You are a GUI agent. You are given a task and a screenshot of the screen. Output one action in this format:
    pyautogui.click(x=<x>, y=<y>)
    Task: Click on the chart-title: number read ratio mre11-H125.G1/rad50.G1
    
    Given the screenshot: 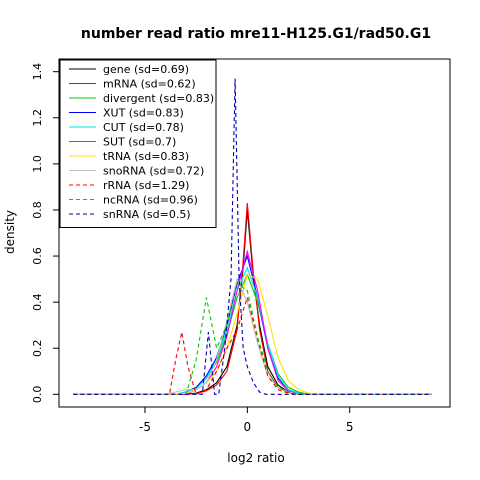 What is the action you would take?
    pyautogui.click(x=256, y=34)
    